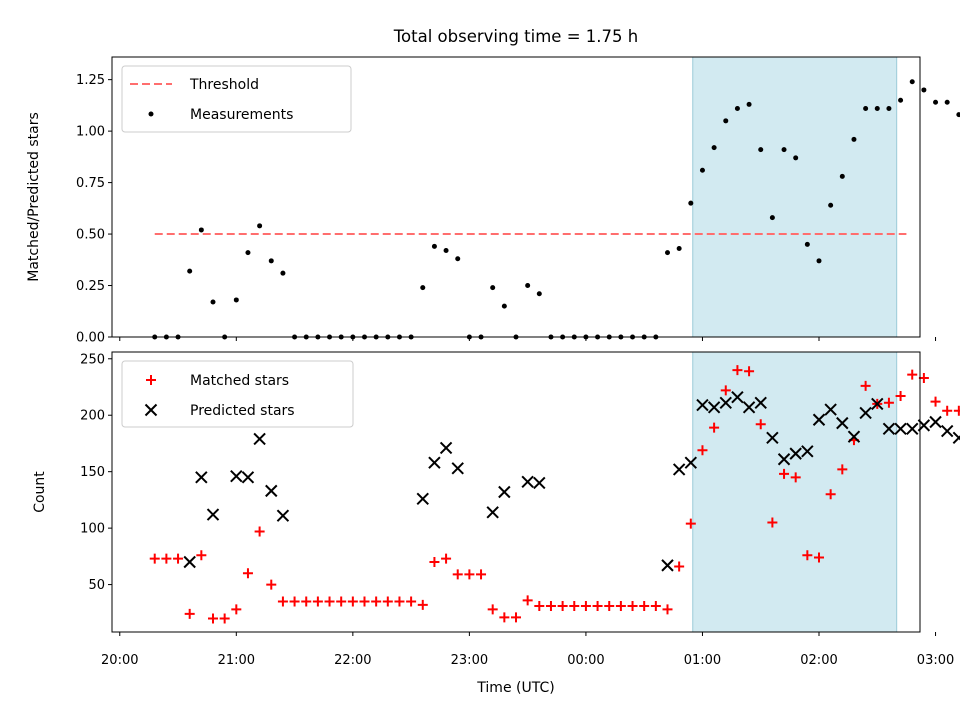 The width and height of the screenshot is (960, 720). Describe the element at coordinates (237, 394) in the screenshot. I see `bottom-legend: Matched stars Predicted stars` at that location.